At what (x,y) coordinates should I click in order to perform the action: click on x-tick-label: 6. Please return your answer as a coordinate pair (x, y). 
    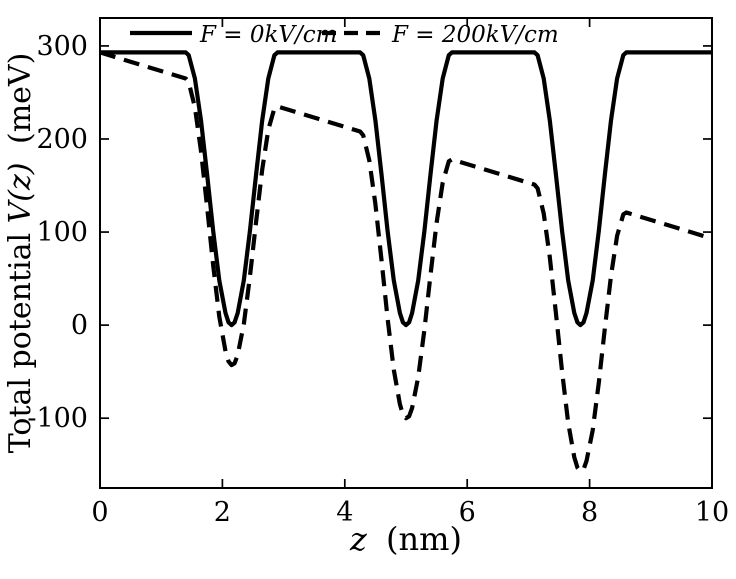
    Looking at the image, I should click on (467, 512).